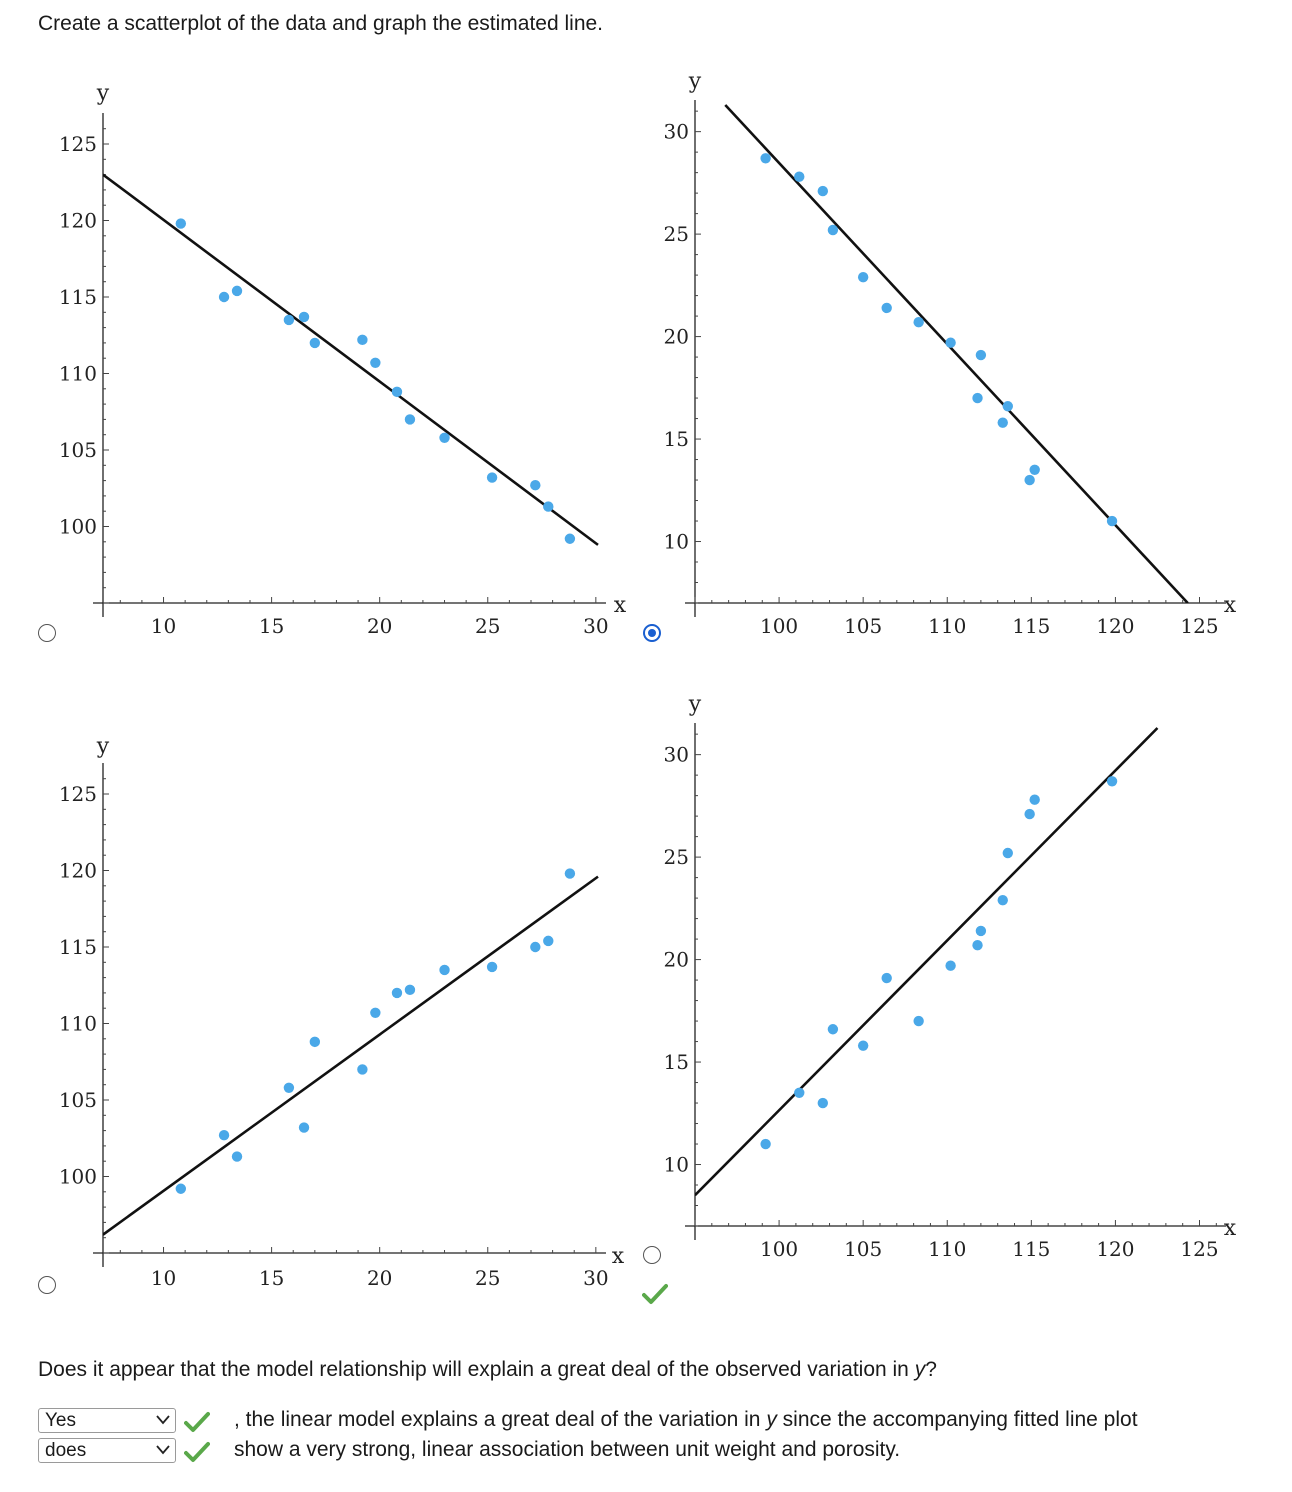  Describe the element at coordinates (107, 1450) in the screenshot. I see `does-select: does` at that location.